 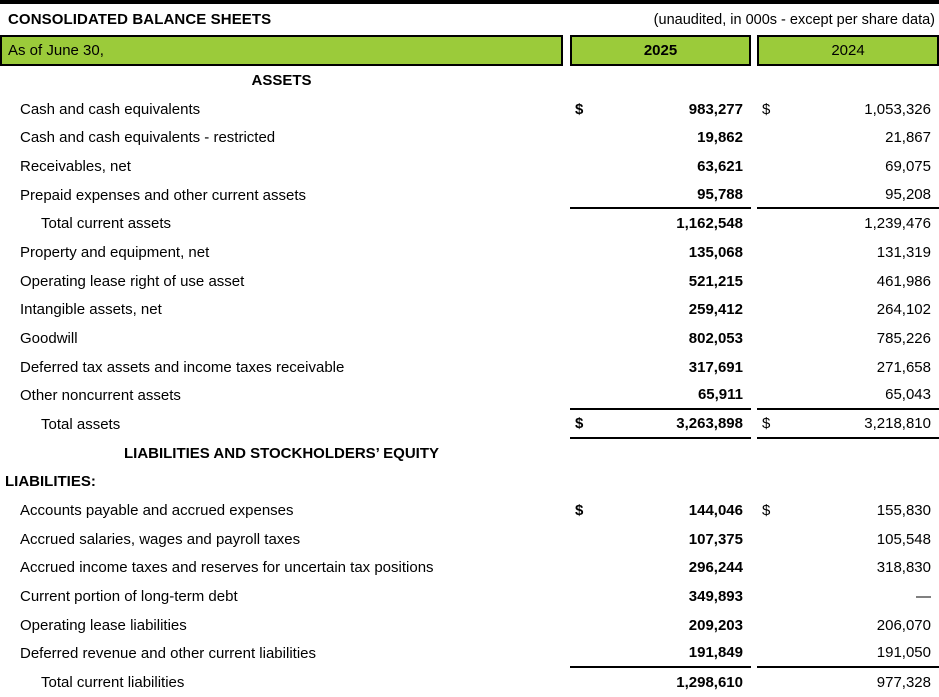 I want to click on value-2024: 461,986, so click(x=903, y=281).